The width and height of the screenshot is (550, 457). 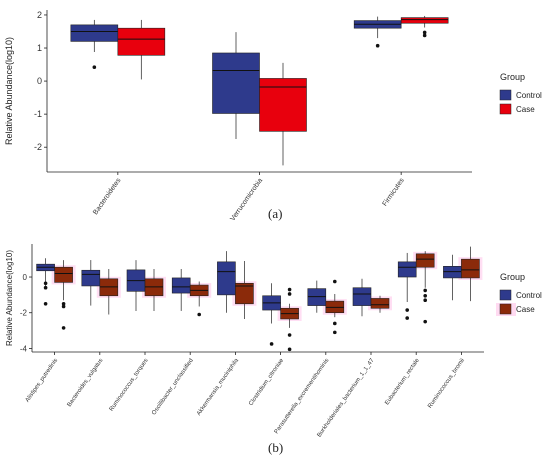 I want to click on caption-b: (b), so click(x=276, y=447).